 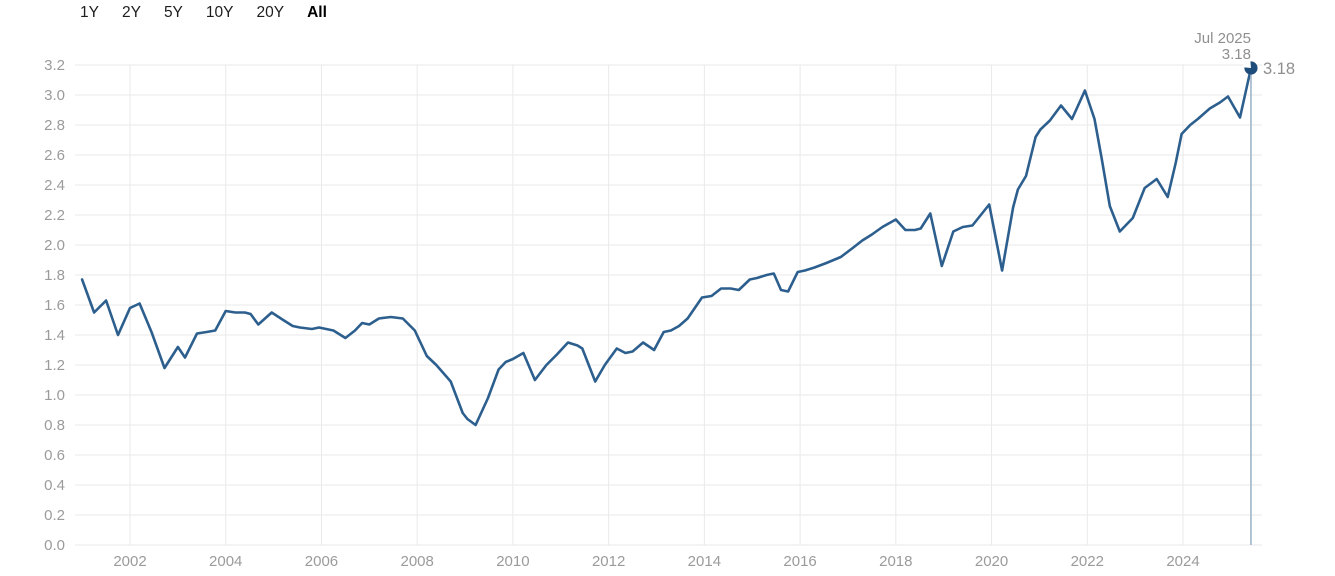 What do you see at coordinates (317, 12) in the screenshot?
I see `range-option-all: All` at bounding box center [317, 12].